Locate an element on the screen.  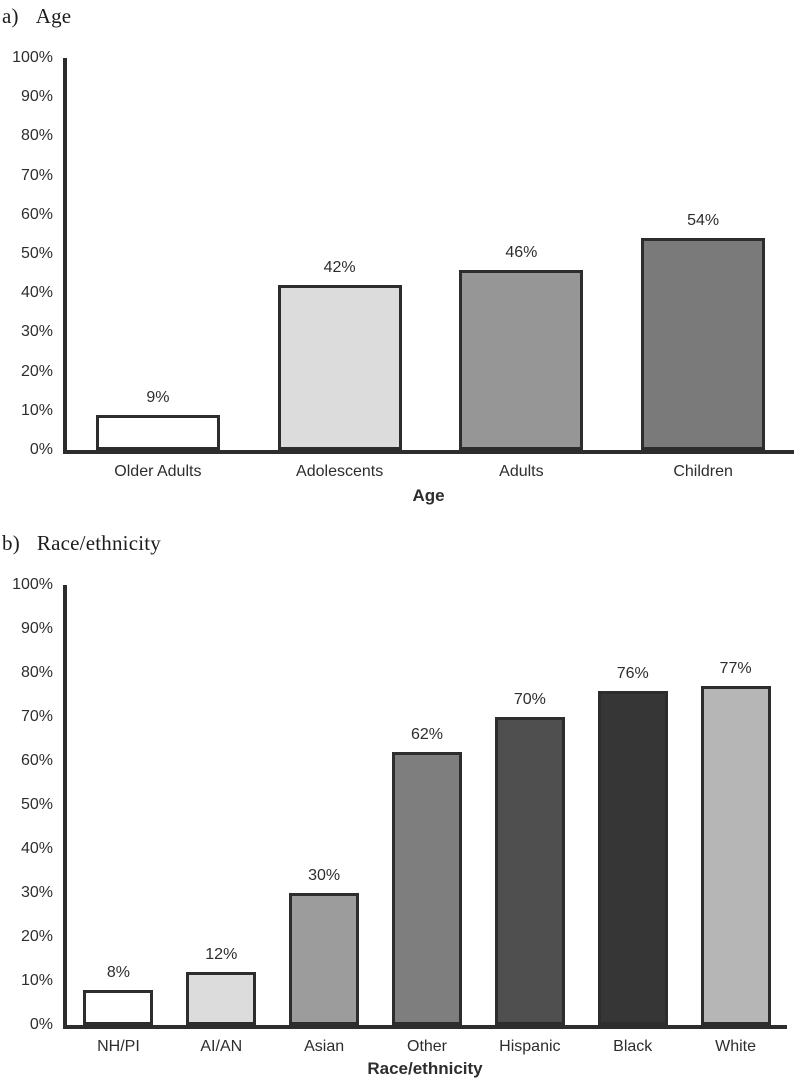
bar-children is located at coordinates (703, 344).